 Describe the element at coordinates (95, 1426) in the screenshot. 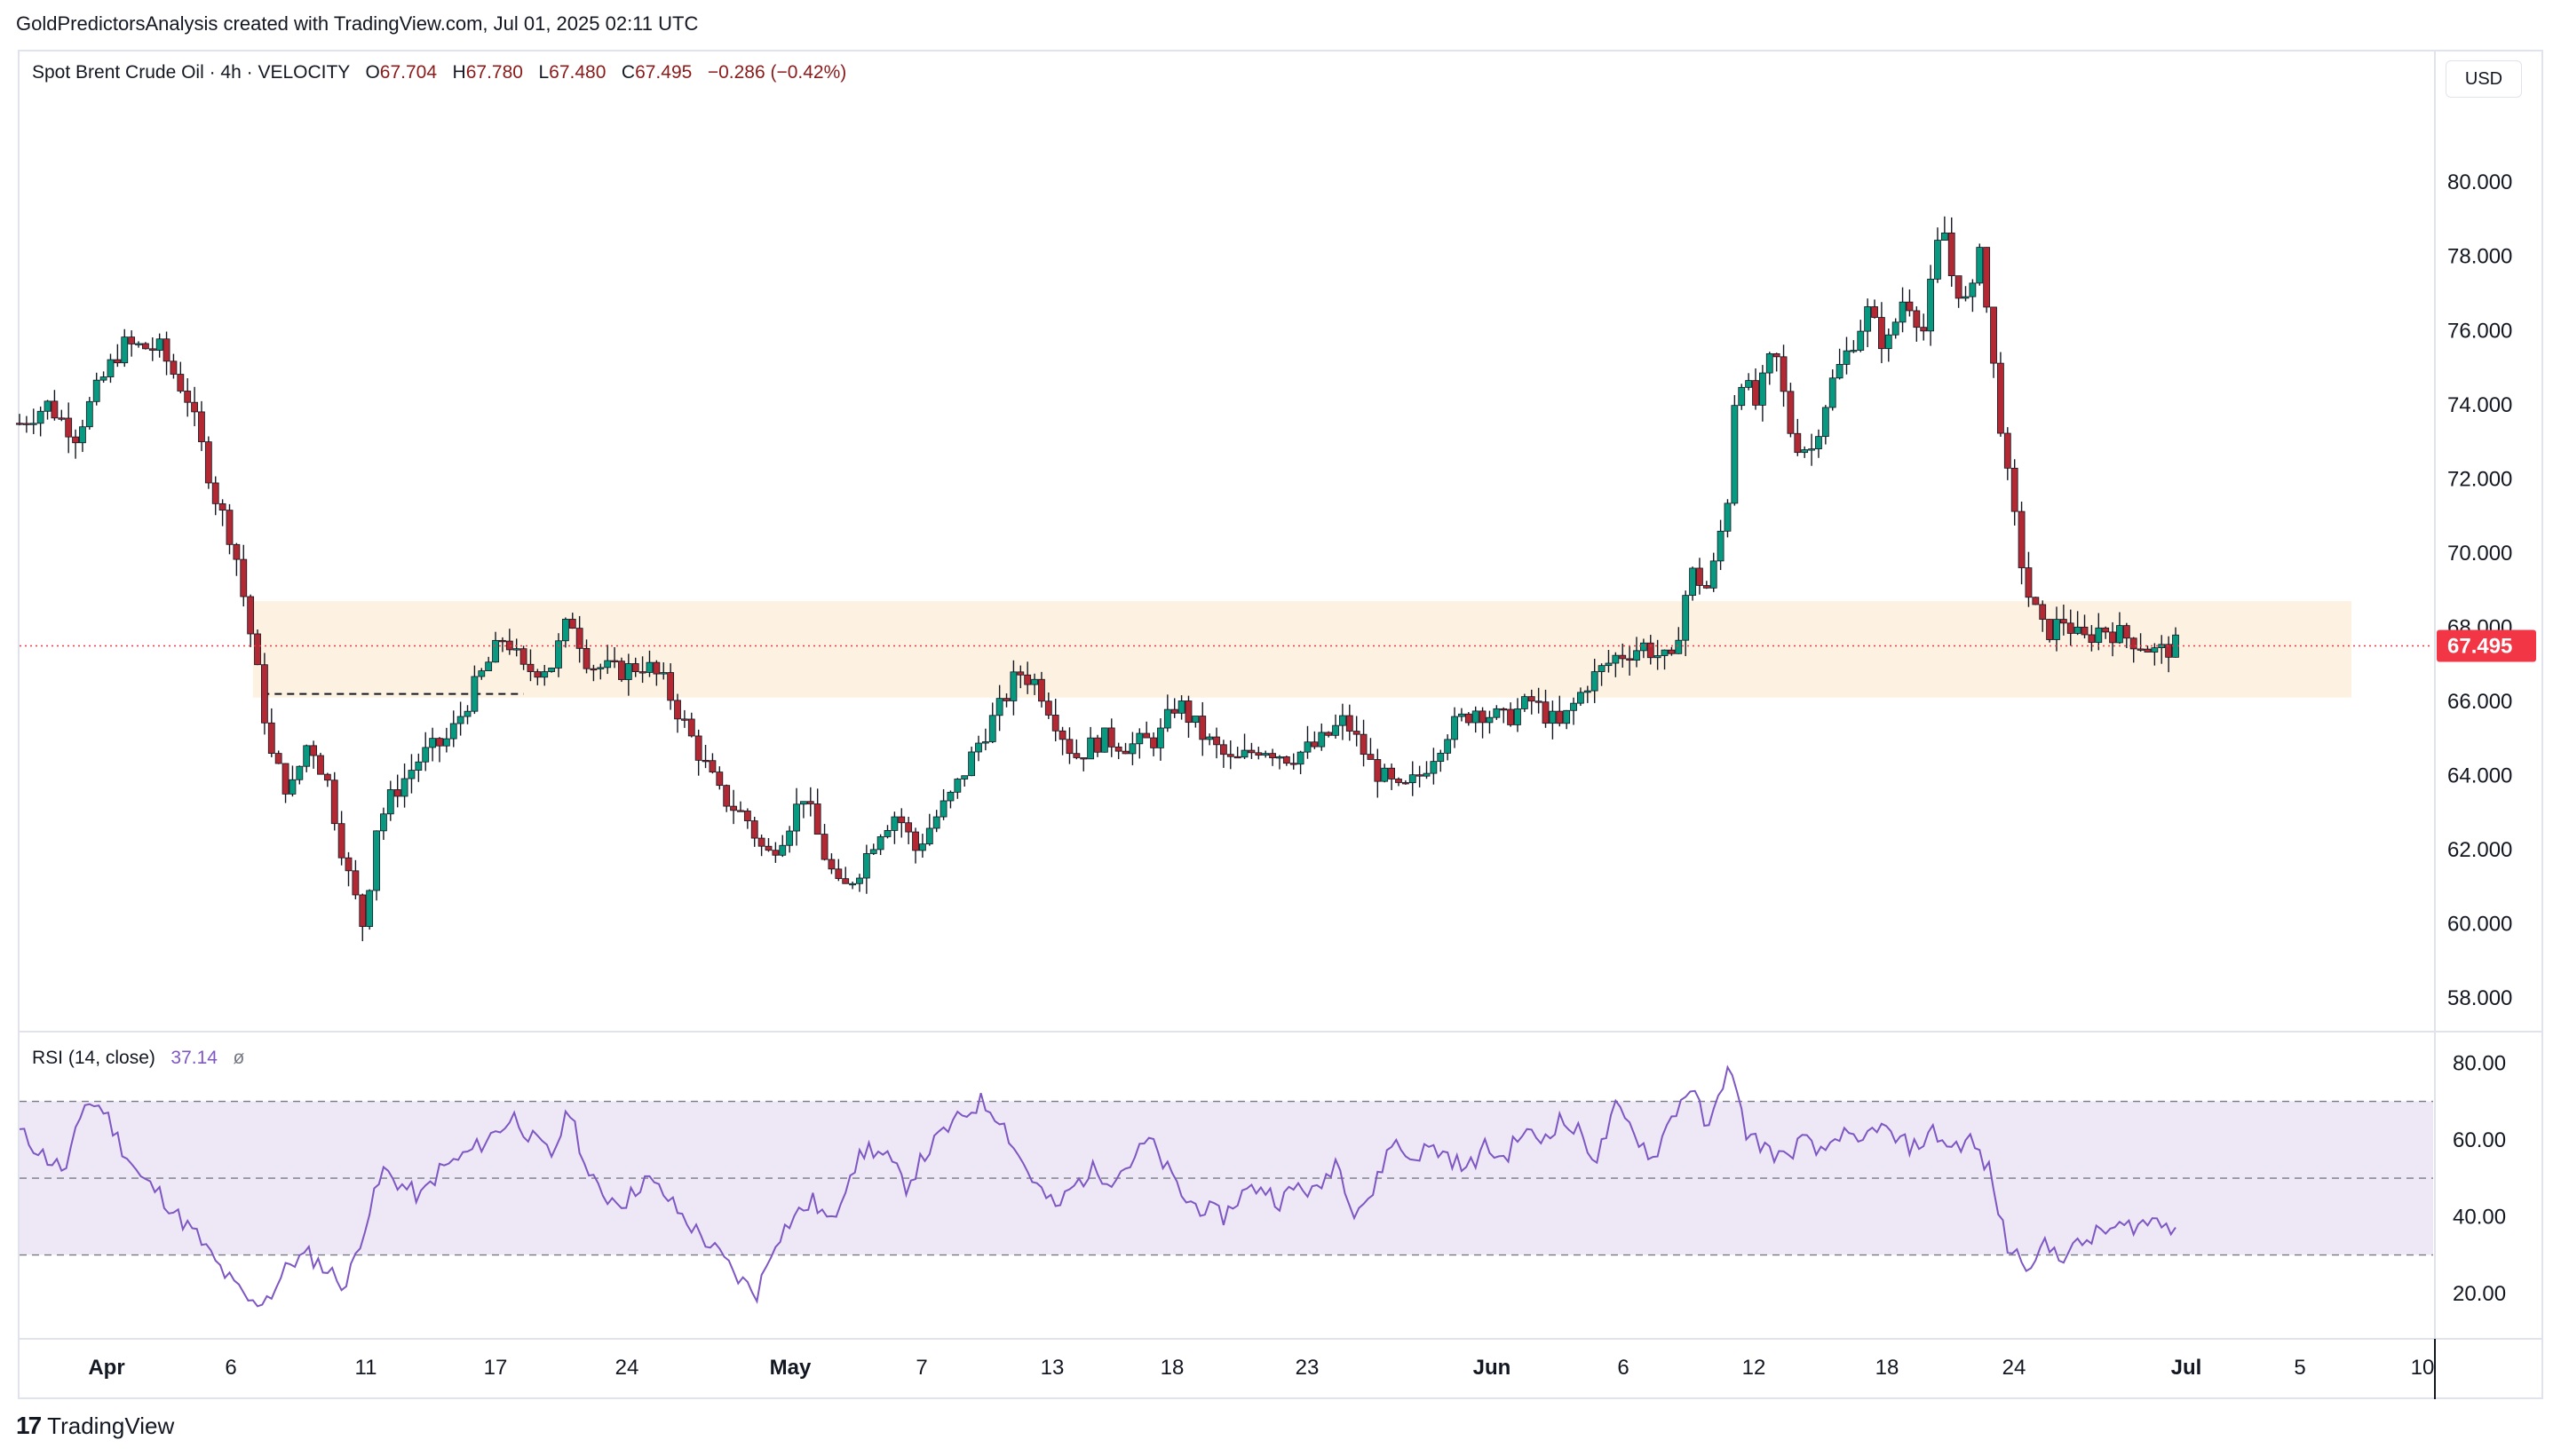

I see `tradingview-brand: 17 TradingView` at that location.